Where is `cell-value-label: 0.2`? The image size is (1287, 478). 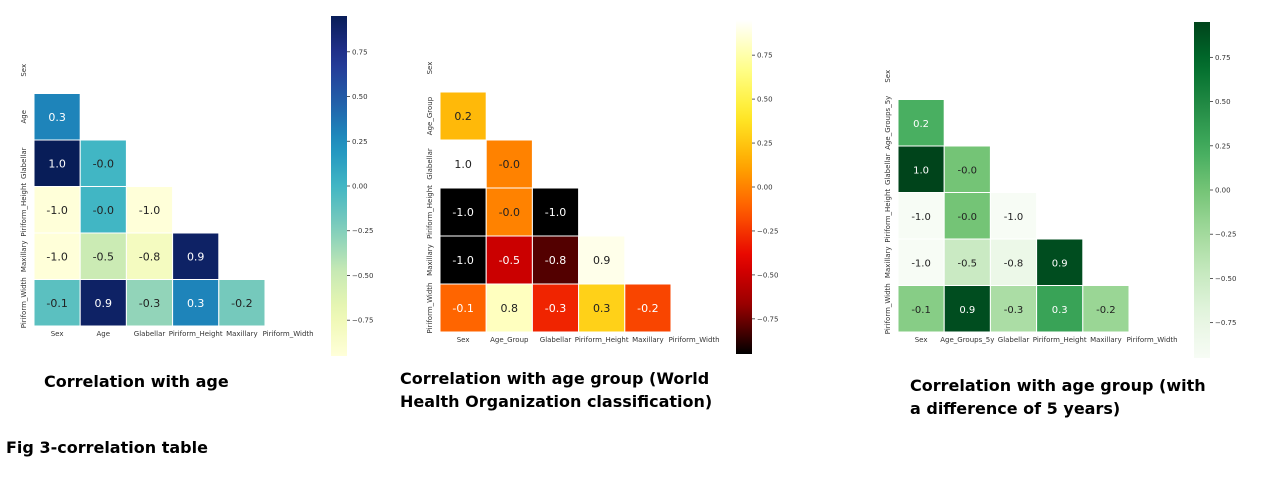
cell-value-label: 0.2 is located at coordinates (463, 116).